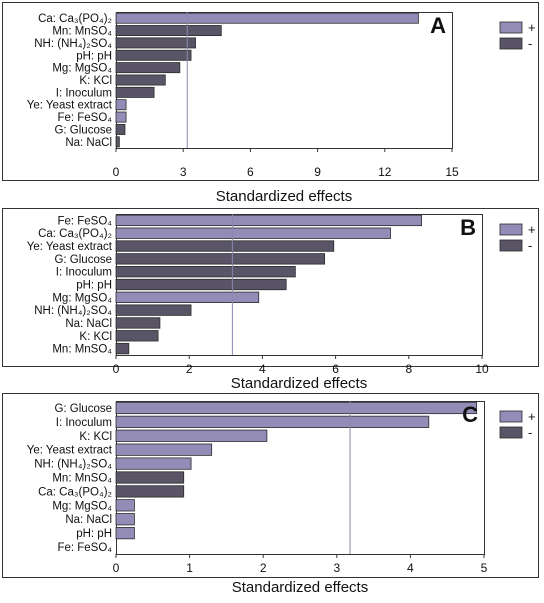 The width and height of the screenshot is (544, 603). What do you see at coordinates (408, 369) in the screenshot?
I see `x-tick-label: 8` at bounding box center [408, 369].